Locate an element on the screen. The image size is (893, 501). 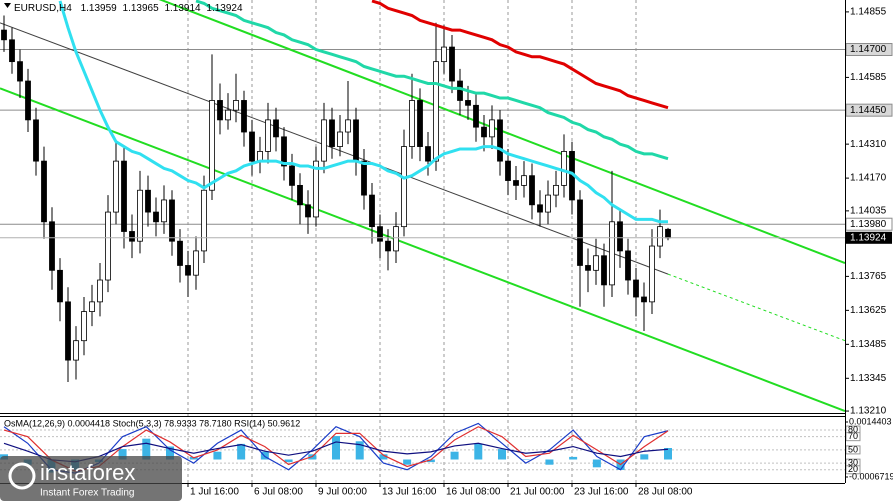
readout-close: 1.13924 is located at coordinates (224, 8).